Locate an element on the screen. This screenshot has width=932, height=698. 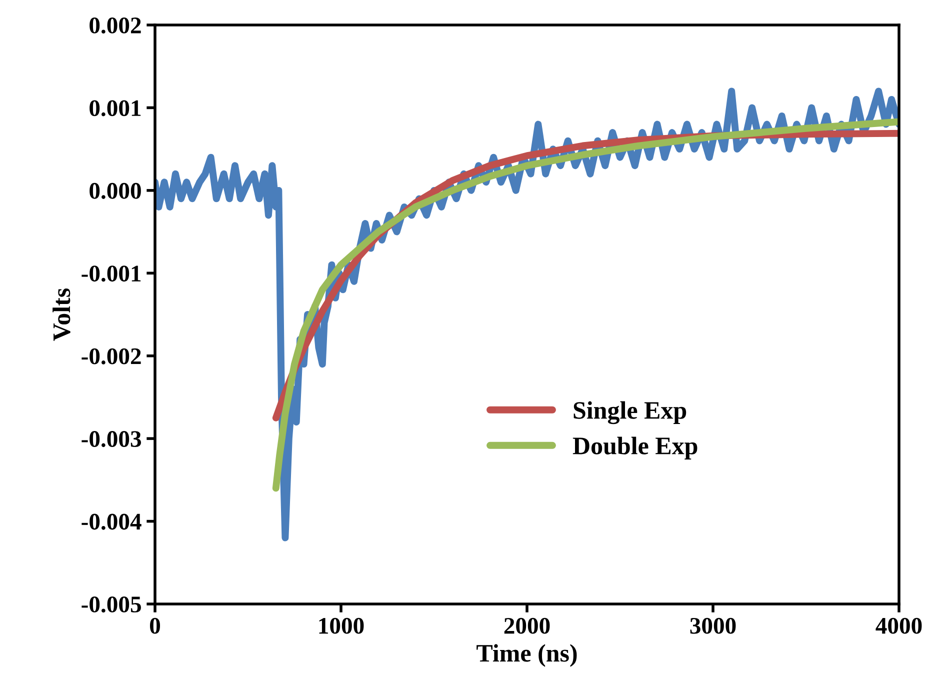
y-tick-label: -0.003 is located at coordinates (111, 439).